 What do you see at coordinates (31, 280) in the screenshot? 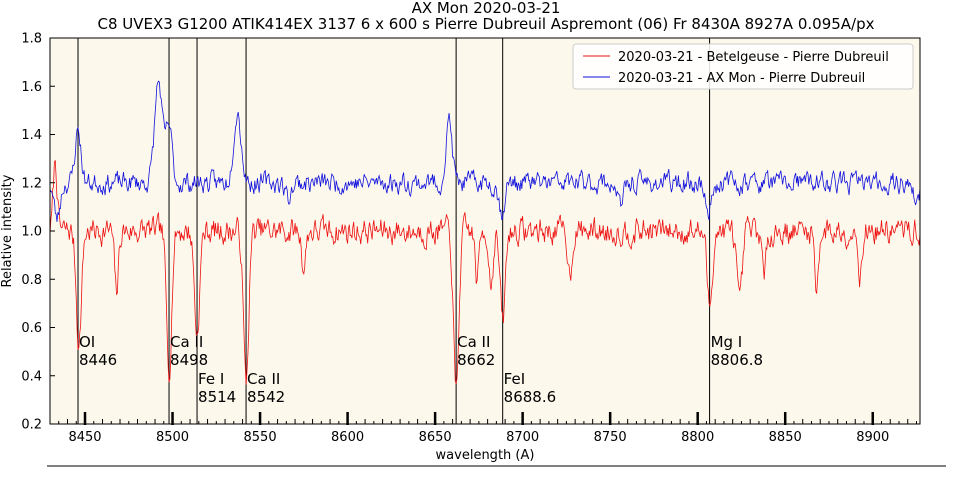
I see `y-tick-label: 0.8` at bounding box center [31, 280].